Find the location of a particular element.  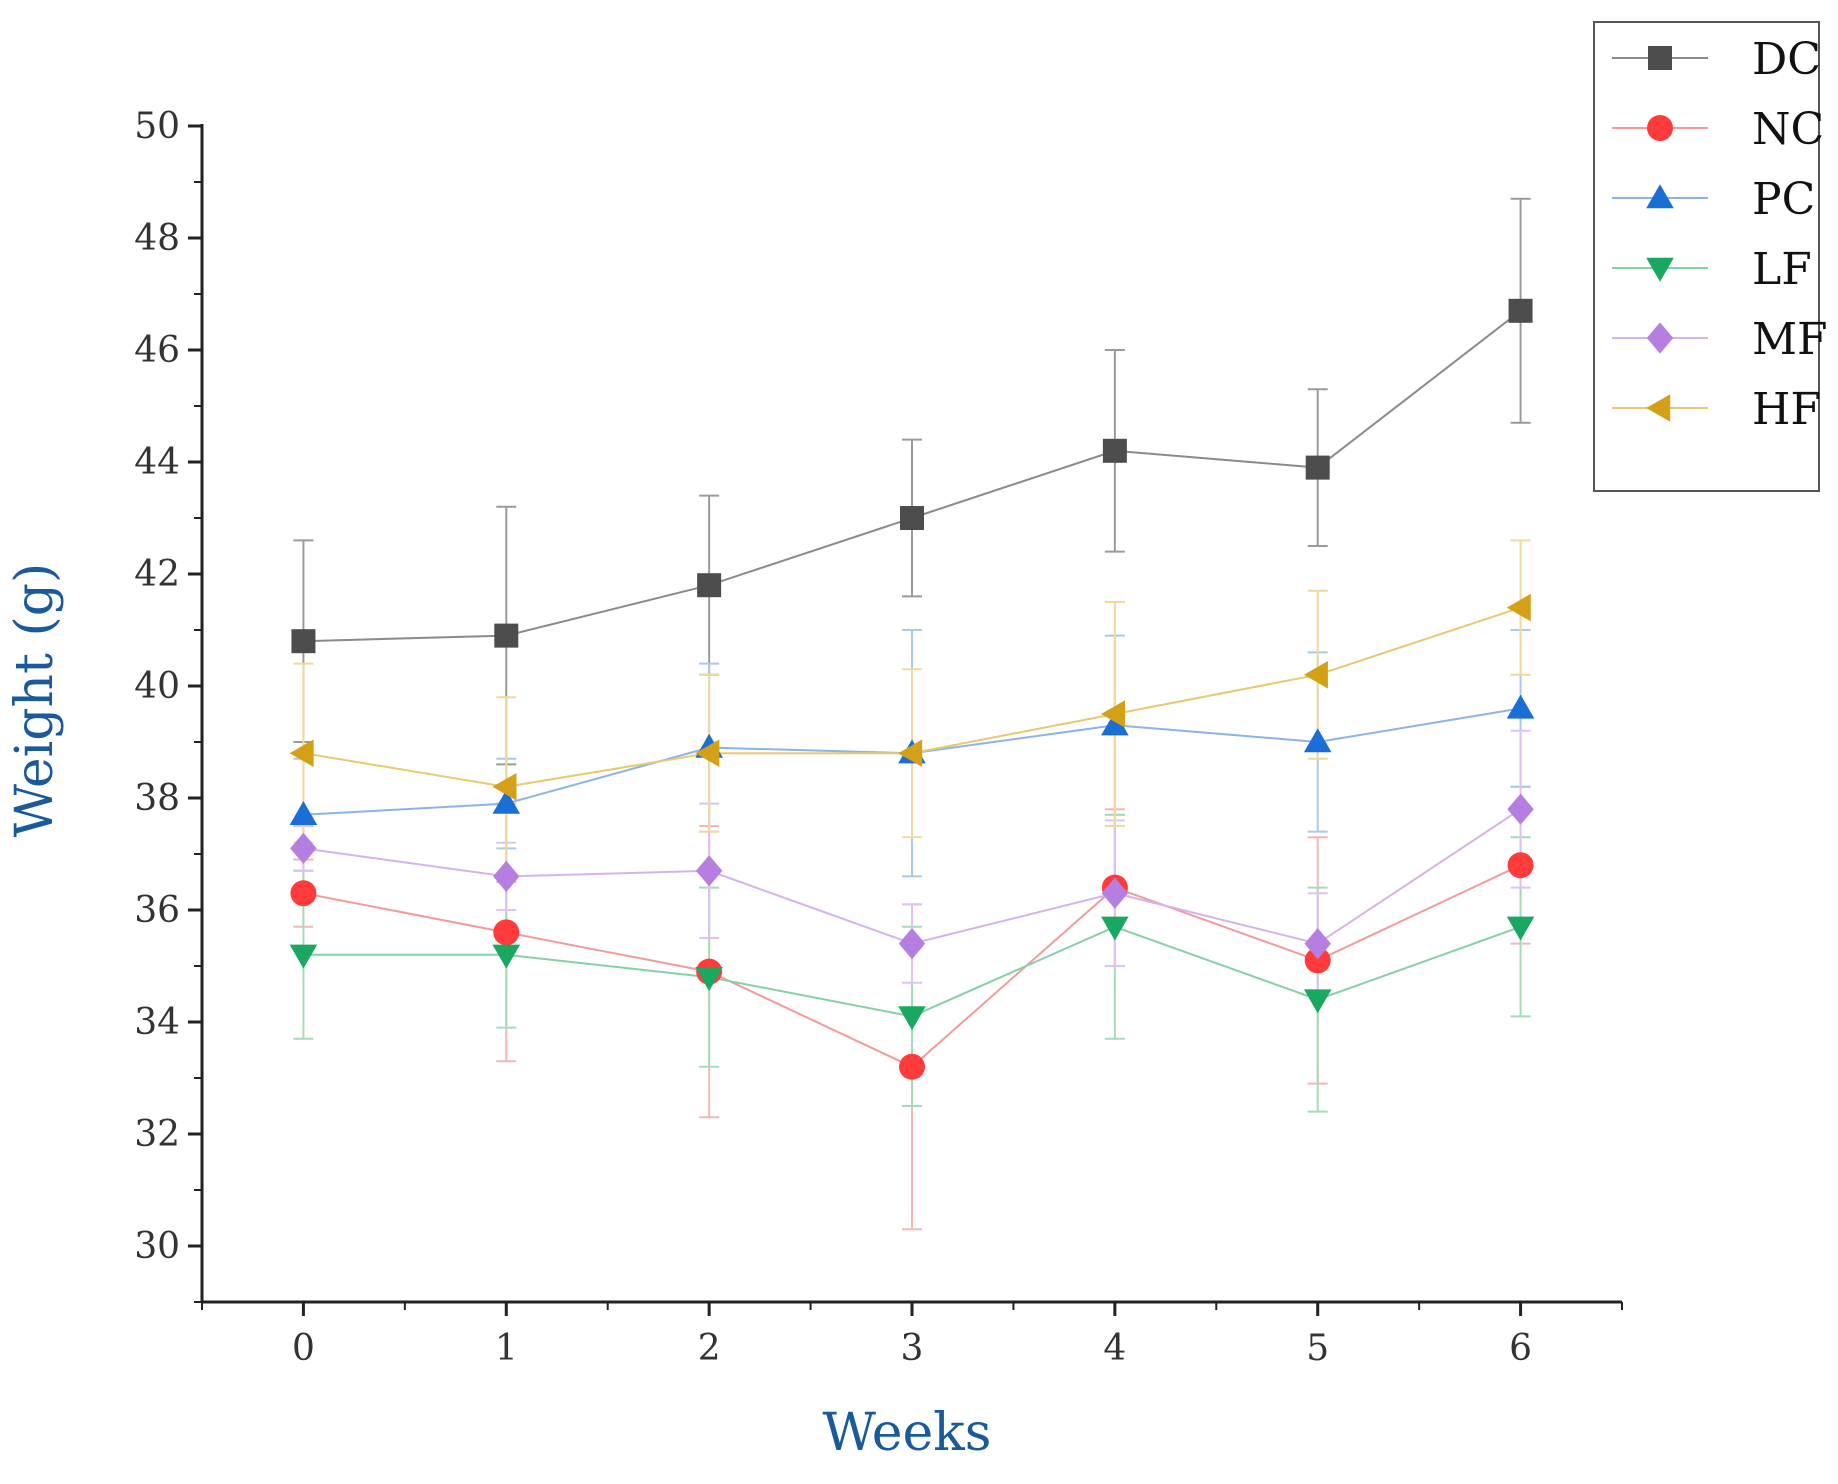

legend-marker-mf is located at coordinates (1660, 338).